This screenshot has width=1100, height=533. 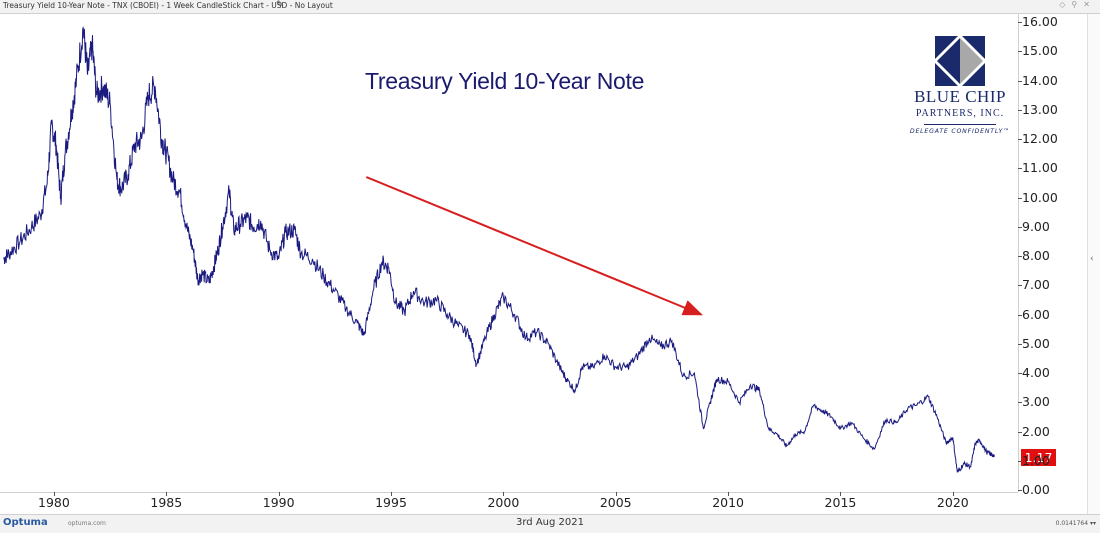 What do you see at coordinates (1075, 523) in the screenshot?
I see `scale-readout: 0.0141764 ▾▾` at bounding box center [1075, 523].